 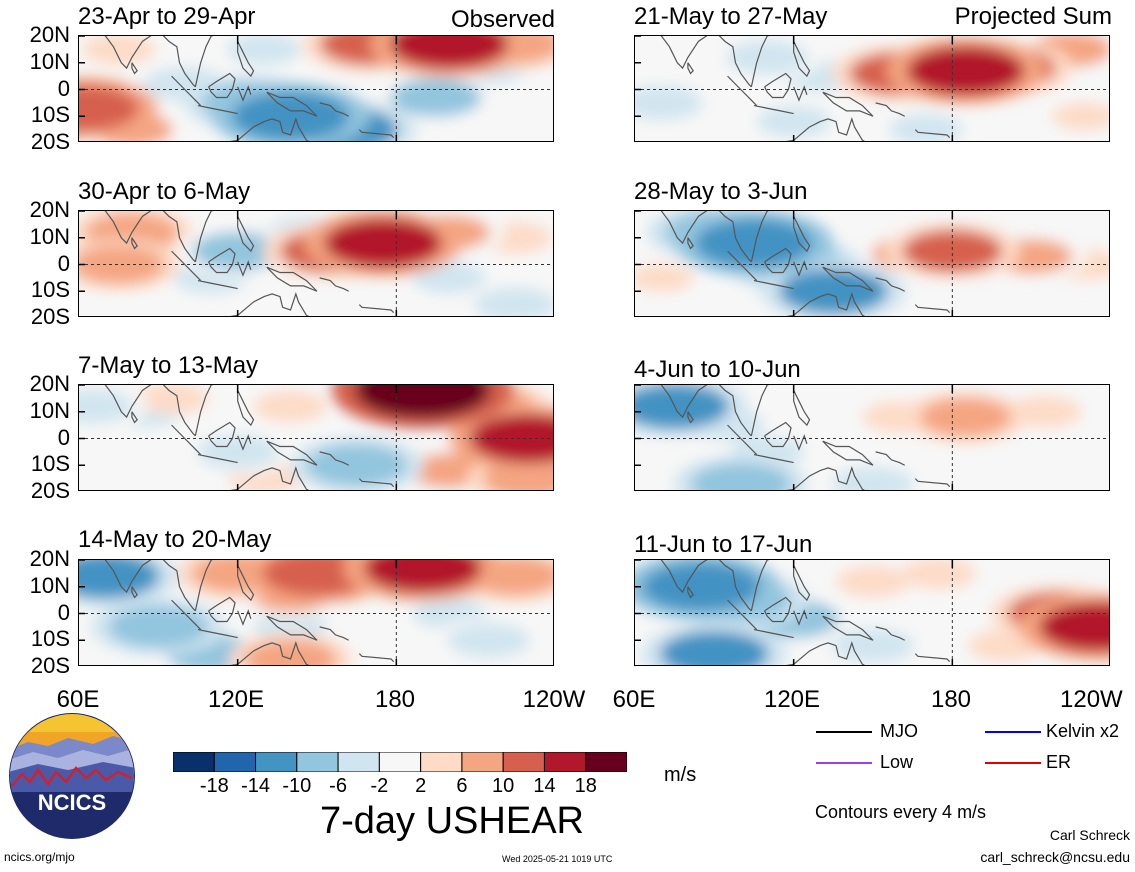 What do you see at coordinates (72, 802) in the screenshot?
I see `logo-text: NCICS` at bounding box center [72, 802].